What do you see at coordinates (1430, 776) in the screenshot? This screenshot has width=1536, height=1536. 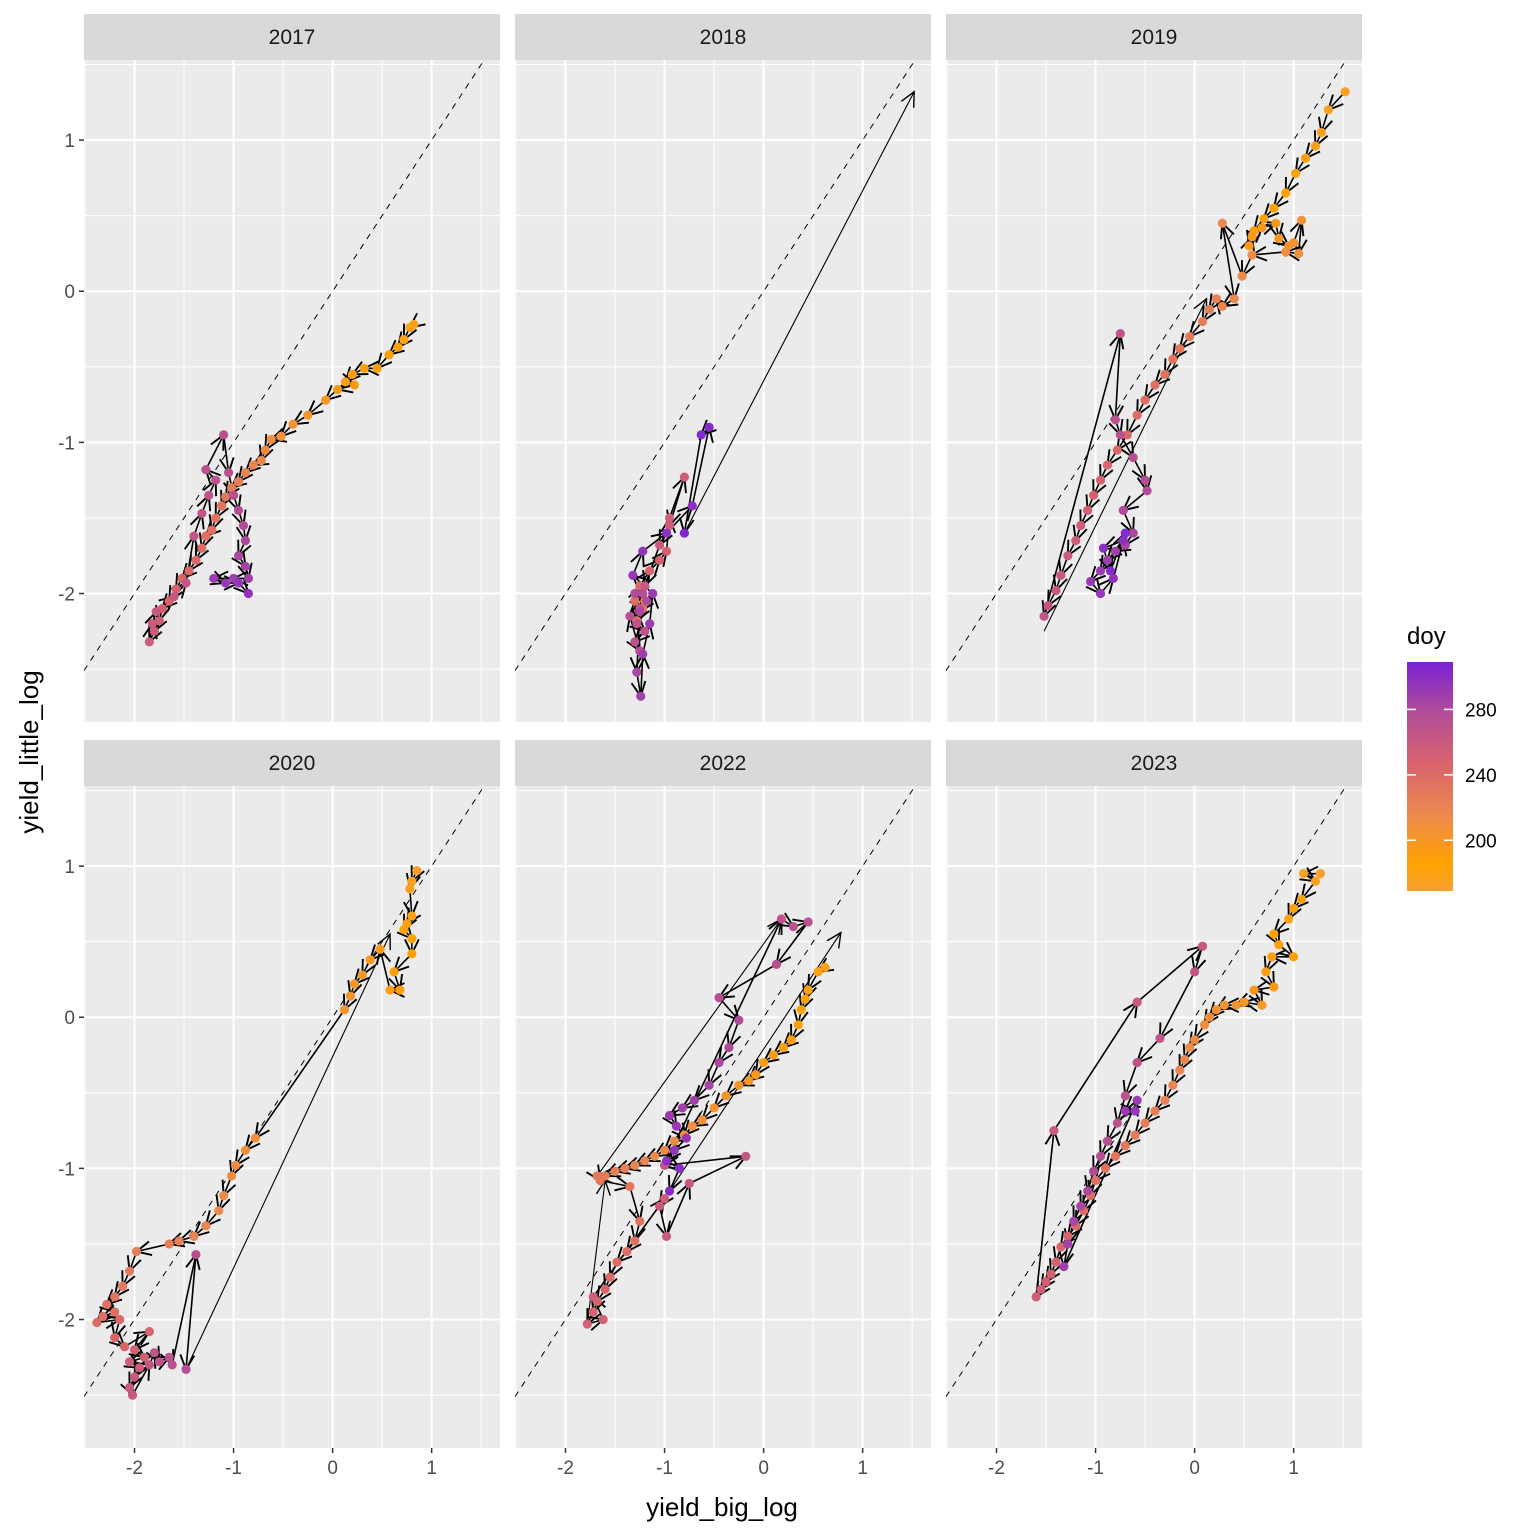 I see `legend-colorbar` at bounding box center [1430, 776].